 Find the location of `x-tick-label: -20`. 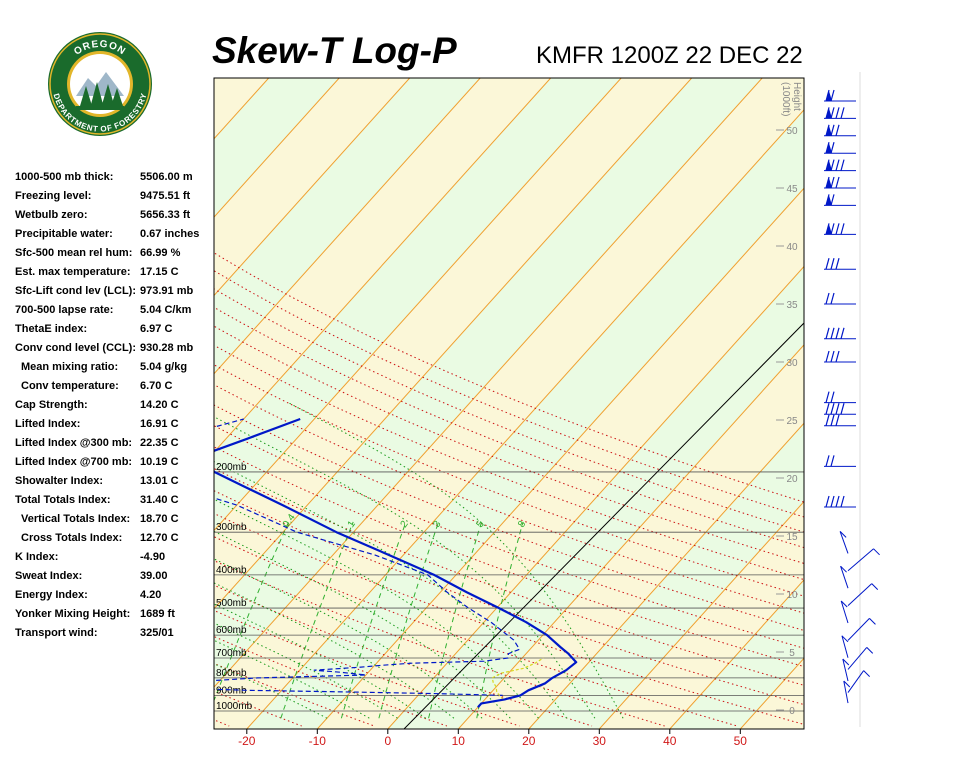

x-tick-label: -20 is located at coordinates (247, 741).